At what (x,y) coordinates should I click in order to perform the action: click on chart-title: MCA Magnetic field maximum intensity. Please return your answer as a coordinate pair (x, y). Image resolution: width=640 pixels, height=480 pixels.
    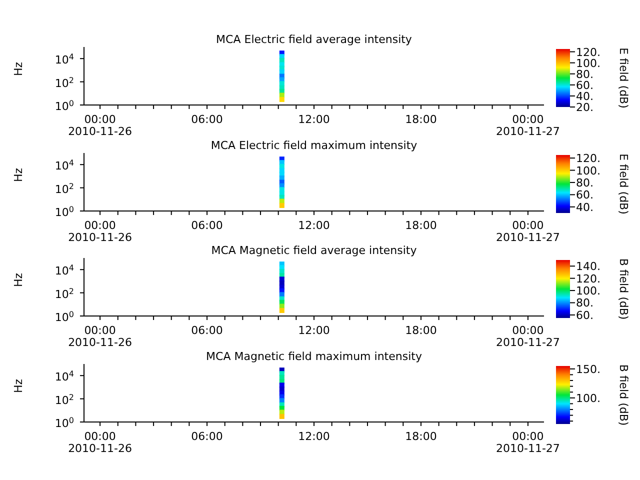
    Looking at the image, I should click on (314, 356).